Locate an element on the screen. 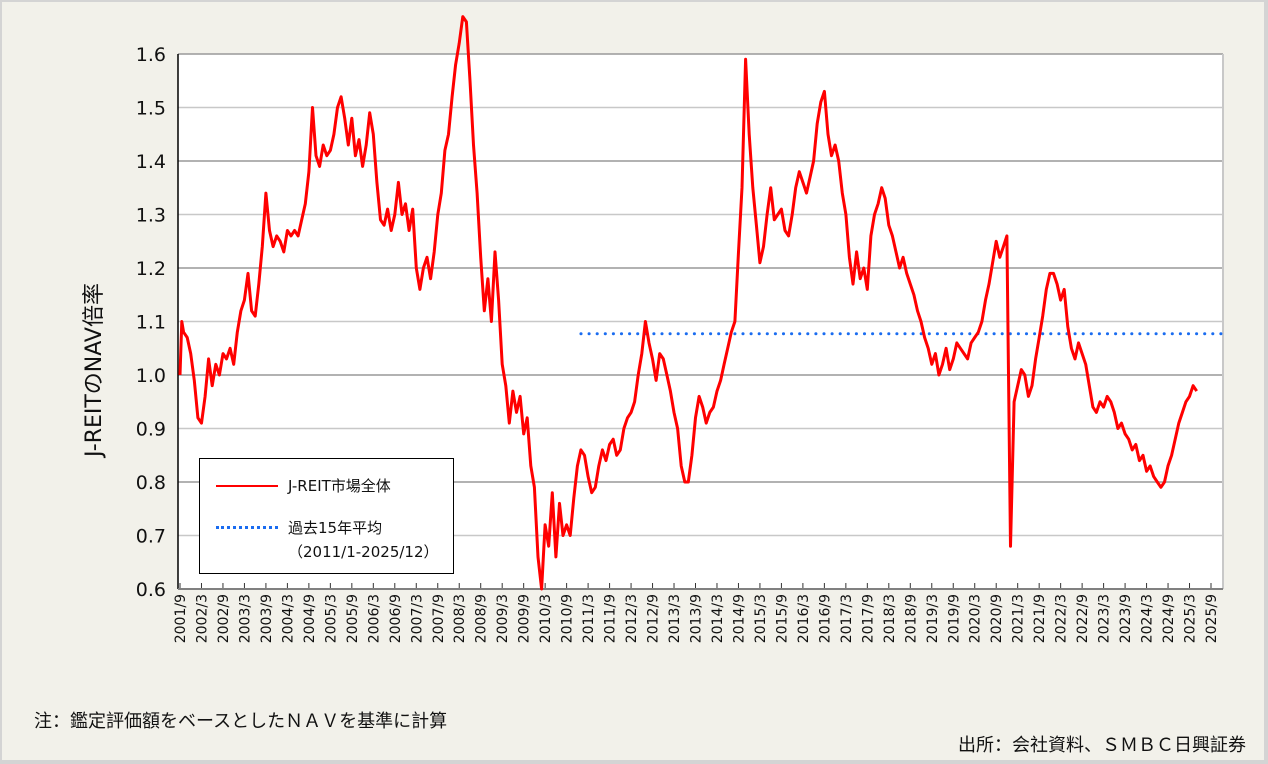 Image resolution: width=1268 pixels, height=764 pixels. x-tick-label: 2006/3 is located at coordinates (374, 618).